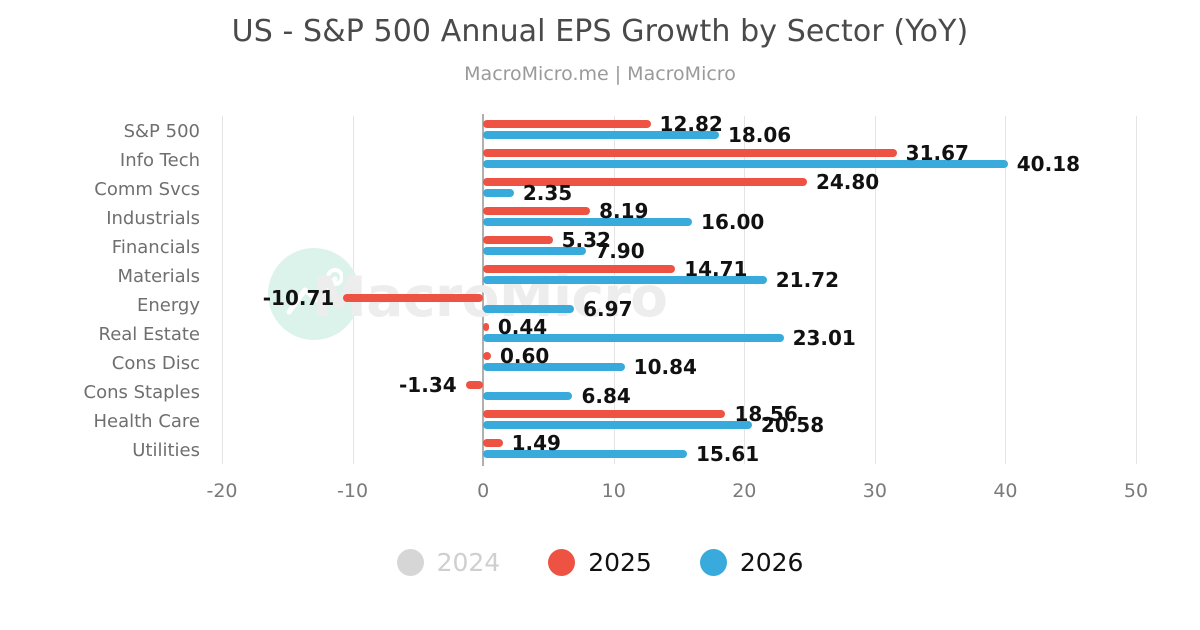 The height and width of the screenshot is (630, 1200). I want to click on bar-value-label: 1.49, so click(536, 443).